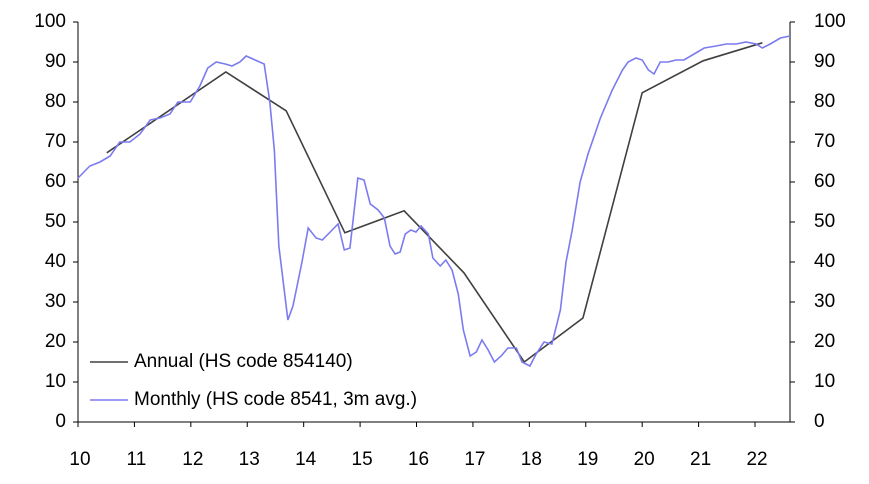 Image resolution: width=869 pixels, height=484 pixels. I want to click on y2-tick-label: 0, so click(819, 421).